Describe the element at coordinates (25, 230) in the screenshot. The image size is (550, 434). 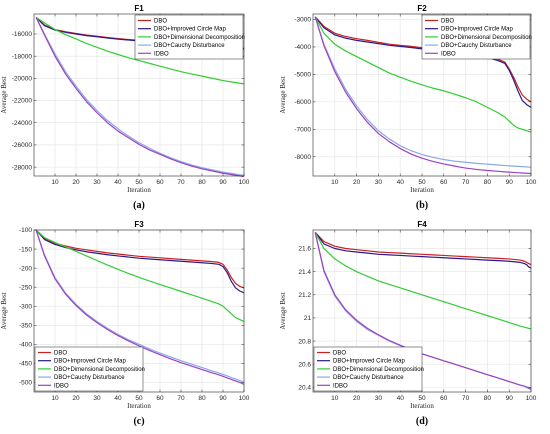
I see `y-tick-label: -100` at that location.